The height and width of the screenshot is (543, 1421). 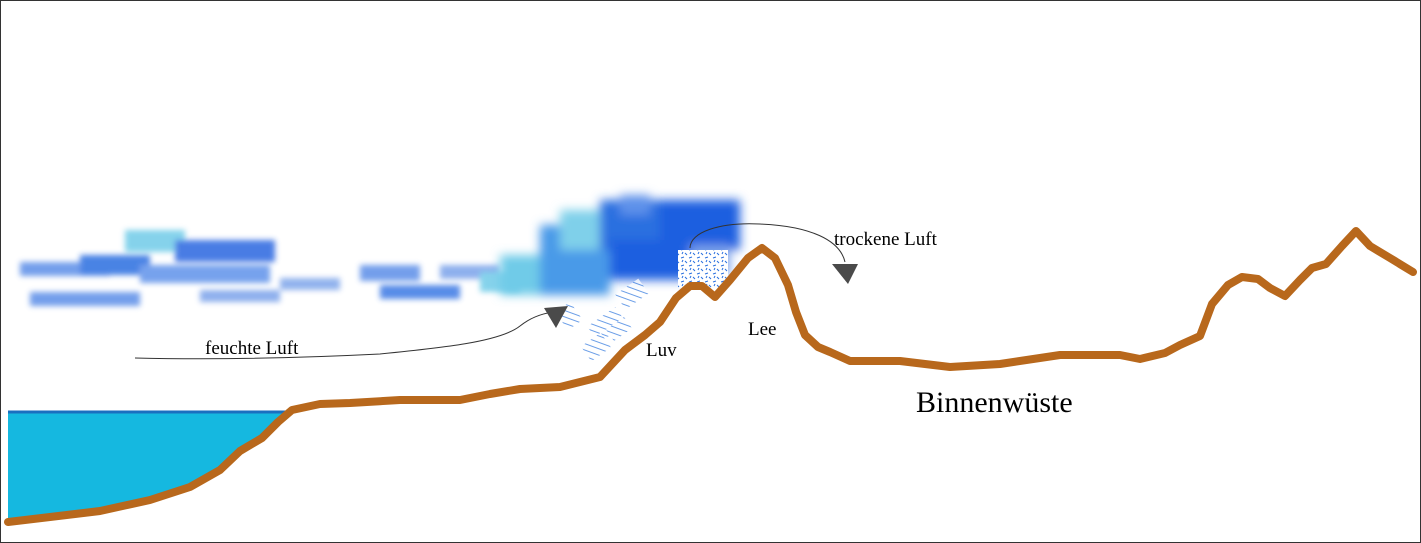 I want to click on desert-label: Binnenwüste, so click(x=994, y=402).